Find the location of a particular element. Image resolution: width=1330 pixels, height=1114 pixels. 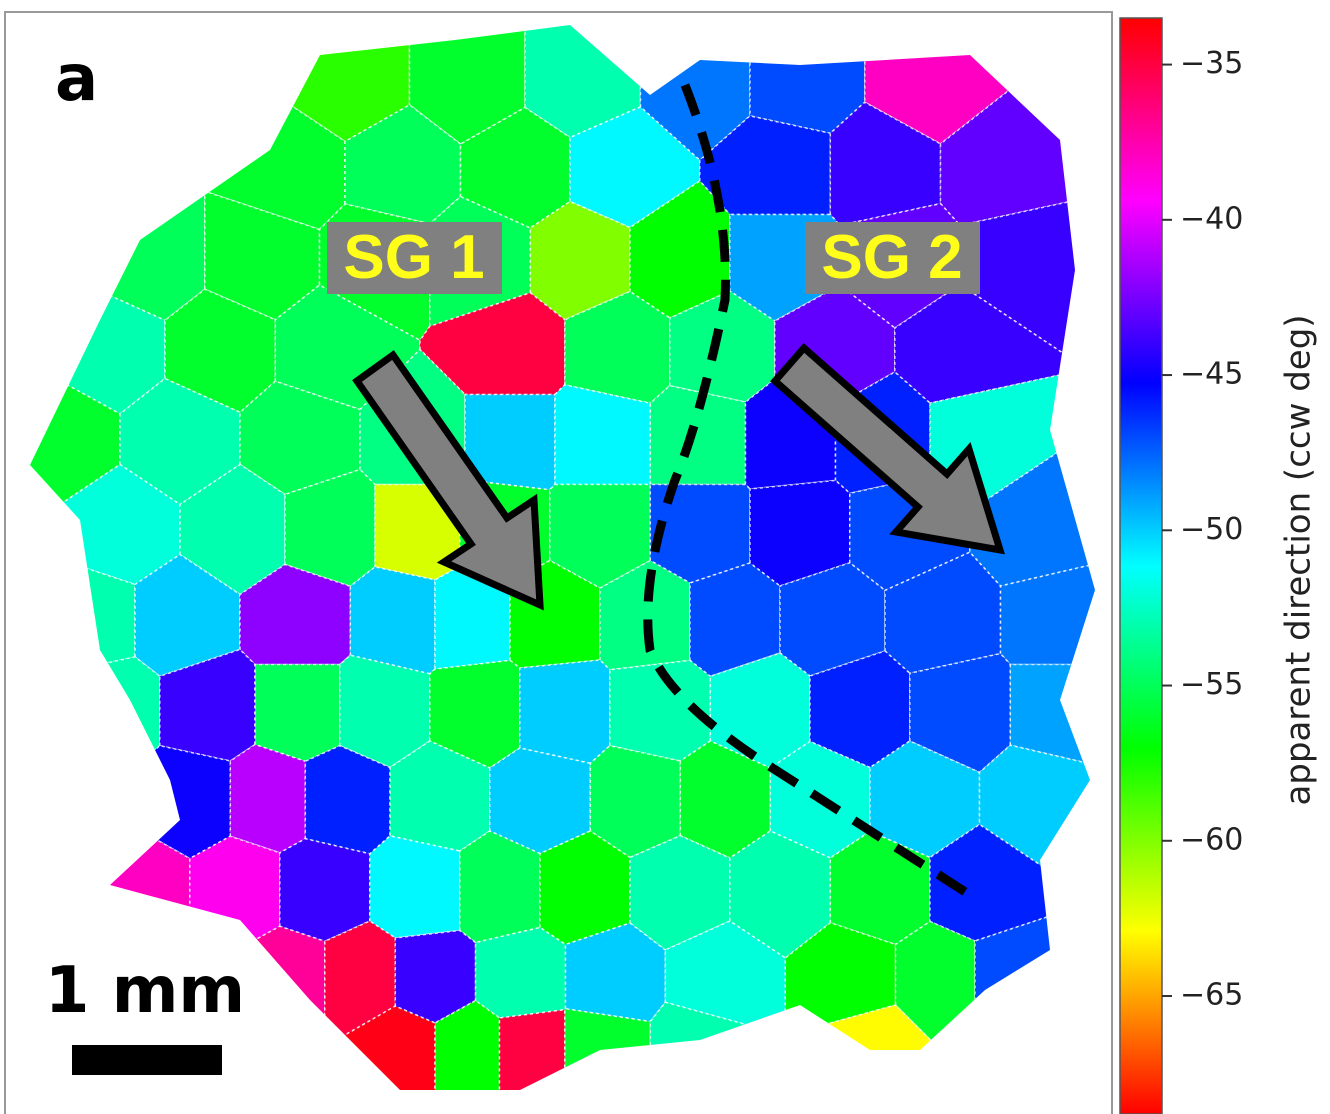

colorbar-axis: −35 −40 −45 −50 −55 −60 −65 is located at coordinates (1202, 529).